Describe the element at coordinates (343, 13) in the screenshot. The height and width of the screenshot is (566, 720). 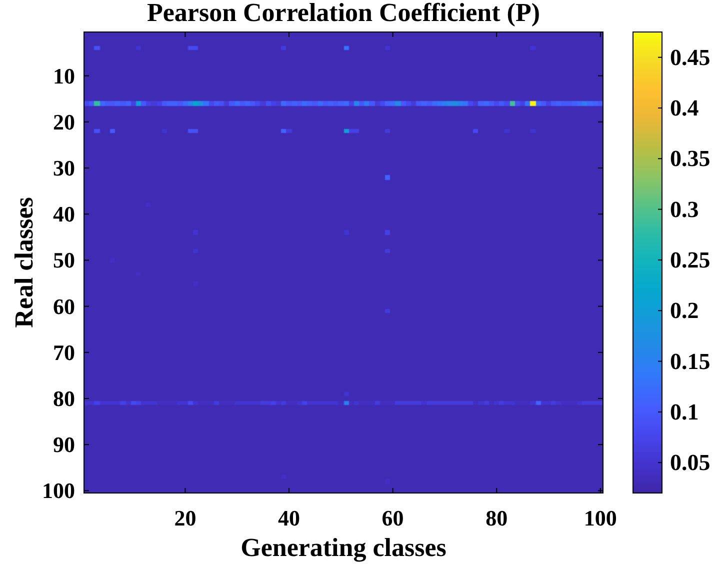
I see `chart-title: Pearson Correlation Coefficient (P)` at that location.